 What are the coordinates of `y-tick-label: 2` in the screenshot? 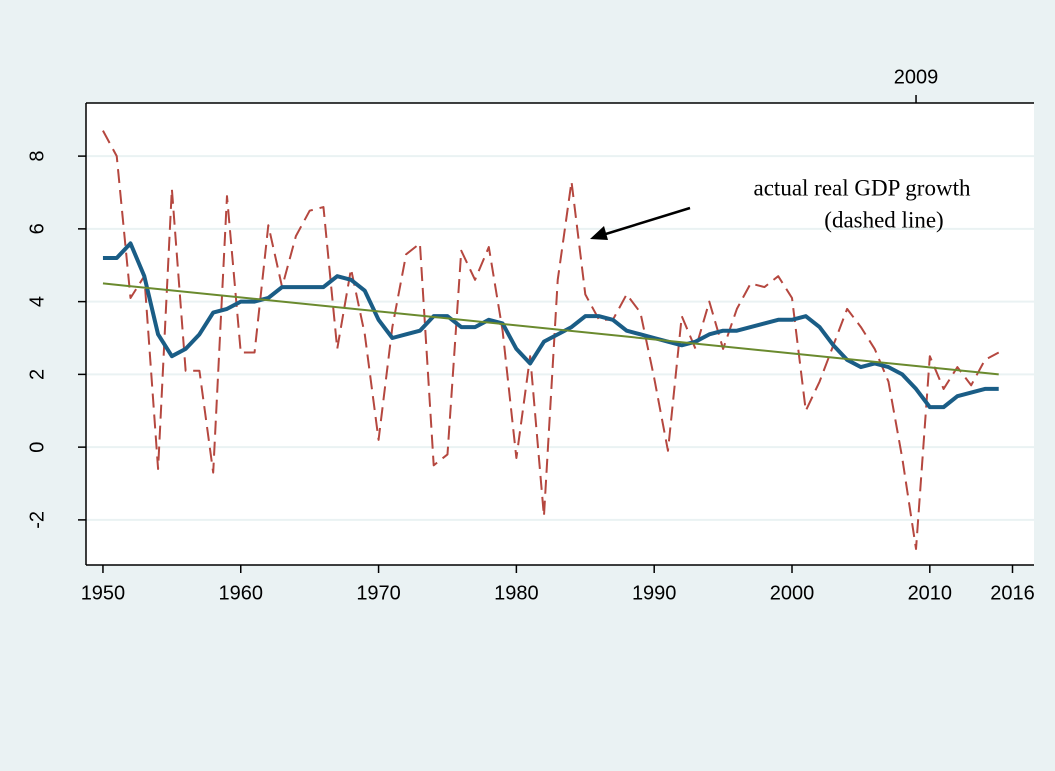 It's located at (37, 374).